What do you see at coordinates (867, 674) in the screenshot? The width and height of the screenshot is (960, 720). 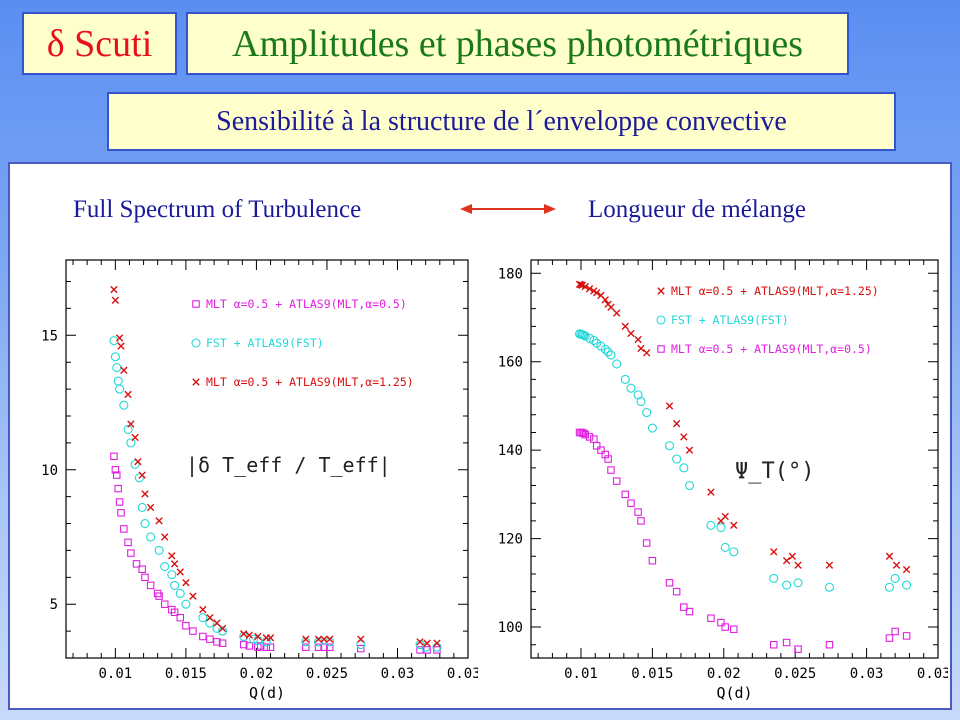 I see `x-tick-label: 0.03` at bounding box center [867, 674].